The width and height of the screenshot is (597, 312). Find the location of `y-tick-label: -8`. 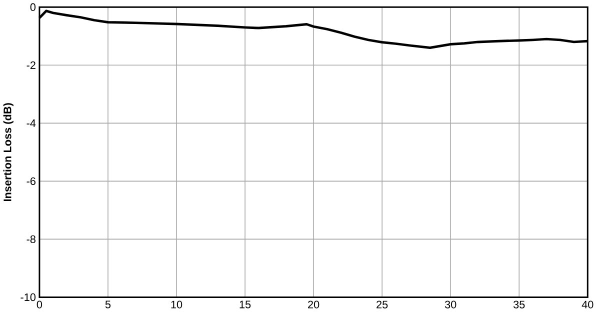

y-tick-label: -8 is located at coordinates (31, 239).